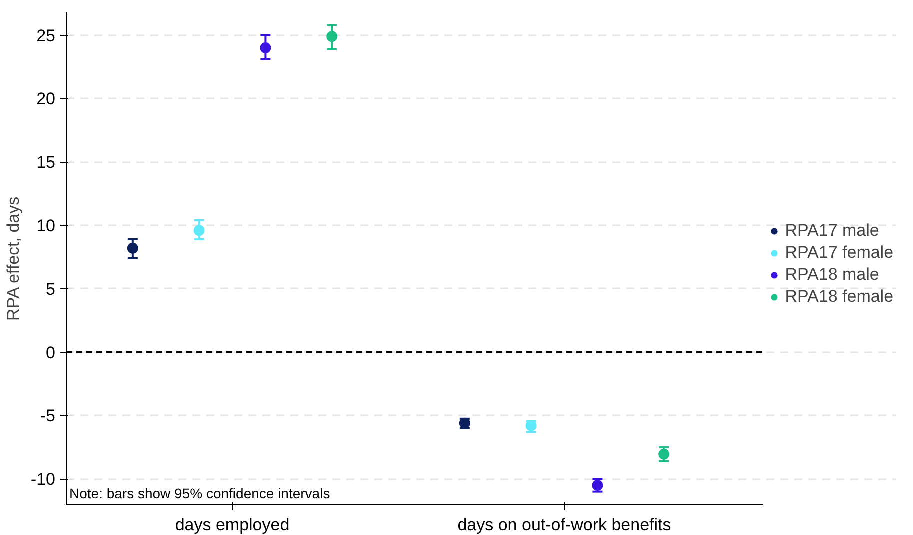 This screenshot has height=535, width=913. What do you see at coordinates (51, 352) in the screenshot?
I see `y-tick-label: 0` at bounding box center [51, 352].